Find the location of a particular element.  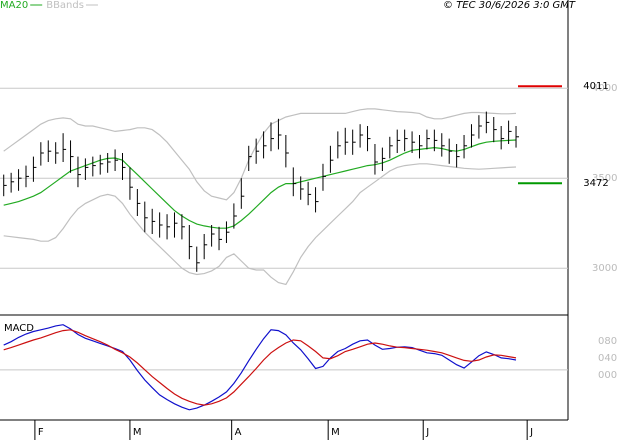

marker-label: 4011 is located at coordinates (595, 86).